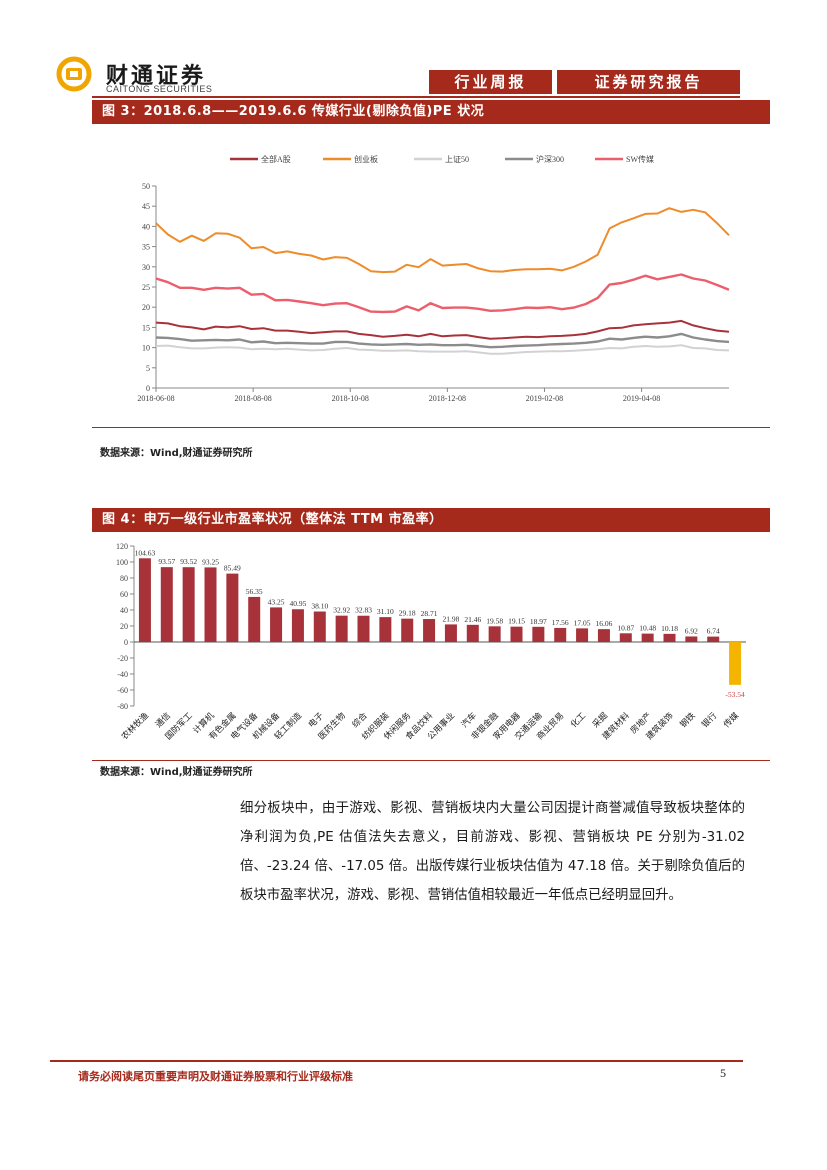 This screenshot has width=827, height=1170. What do you see at coordinates (272, 519) in the screenshot?
I see `figure4-title-text: 图 4：申万一级行业市盈率状况（整体法 TTM 市盈率）` at bounding box center [272, 519].